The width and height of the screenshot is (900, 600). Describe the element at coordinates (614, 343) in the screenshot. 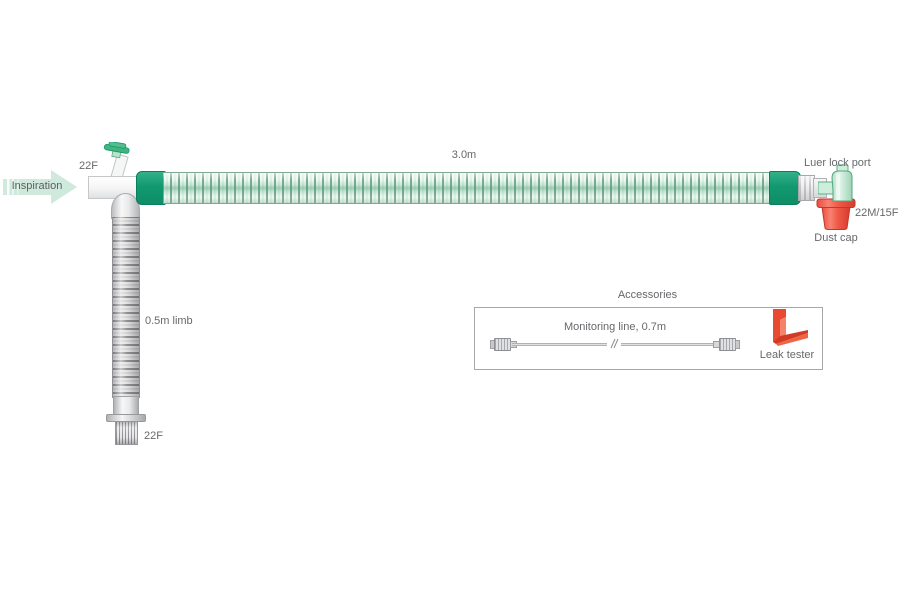

I see `line-break-icon` at that location.